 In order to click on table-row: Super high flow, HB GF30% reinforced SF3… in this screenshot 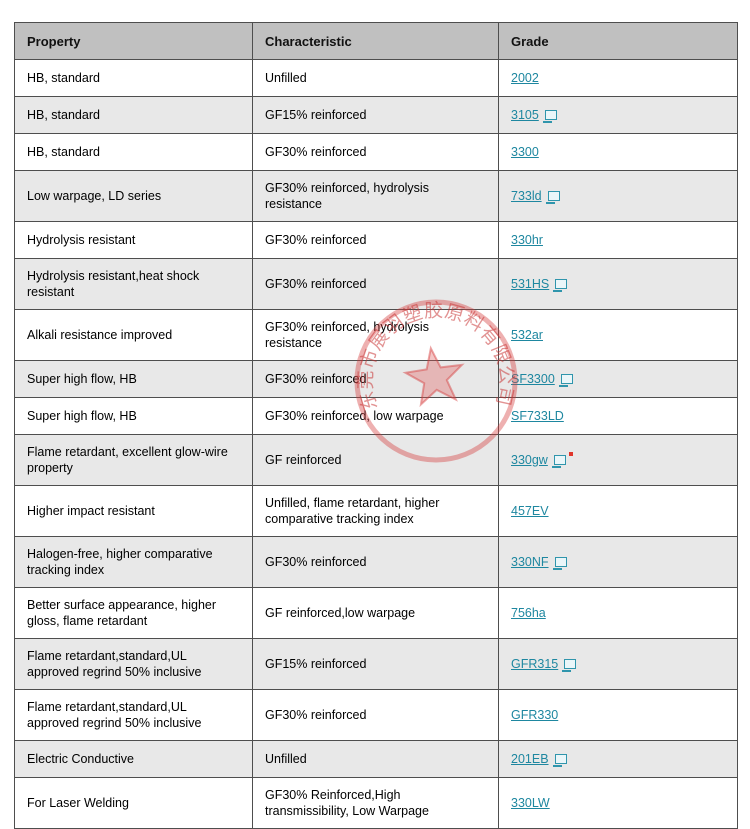, I will do `click(376, 379)`.